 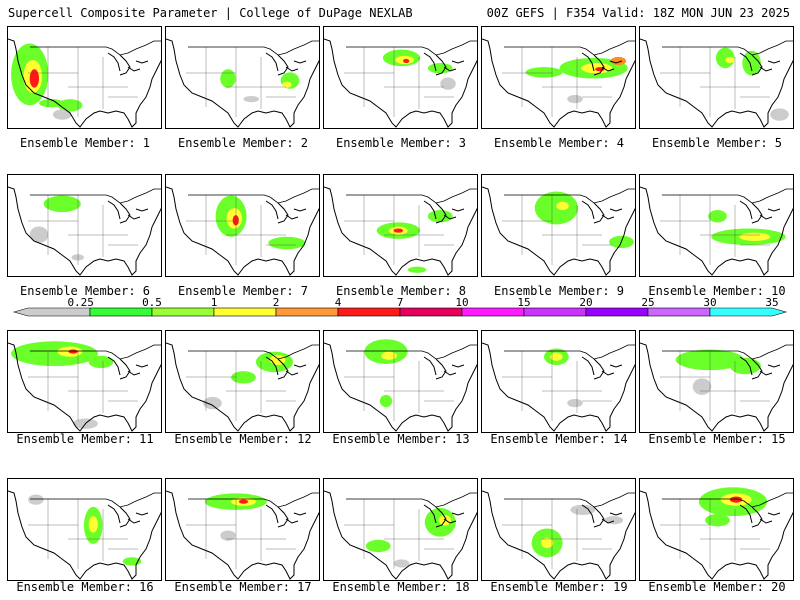 What do you see at coordinates (401, 587) in the screenshot?
I see `ensemble-member-caption: Ensemble Member: 18` at bounding box center [401, 587].